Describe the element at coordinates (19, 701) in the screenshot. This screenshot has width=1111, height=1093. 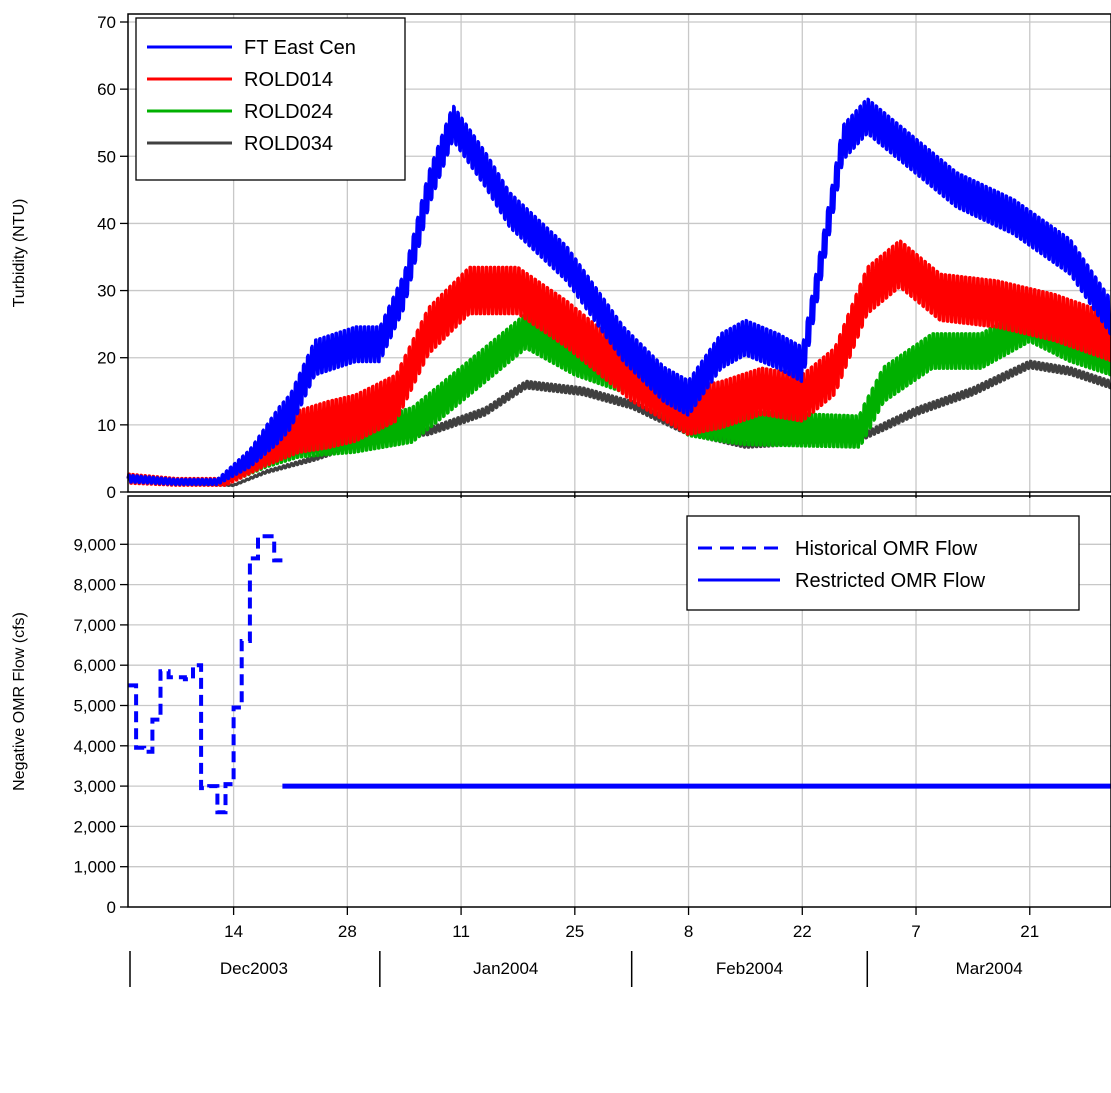
I see `omr-flow-axis-title: Negative OMR Flow (cfs)` at that location.